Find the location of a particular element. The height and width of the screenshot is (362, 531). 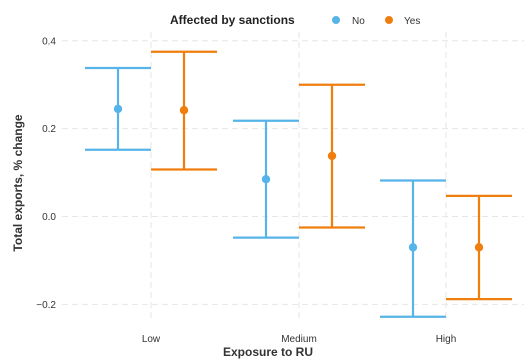

legend: Affected by sanctions No Yes is located at coordinates (295, 20).